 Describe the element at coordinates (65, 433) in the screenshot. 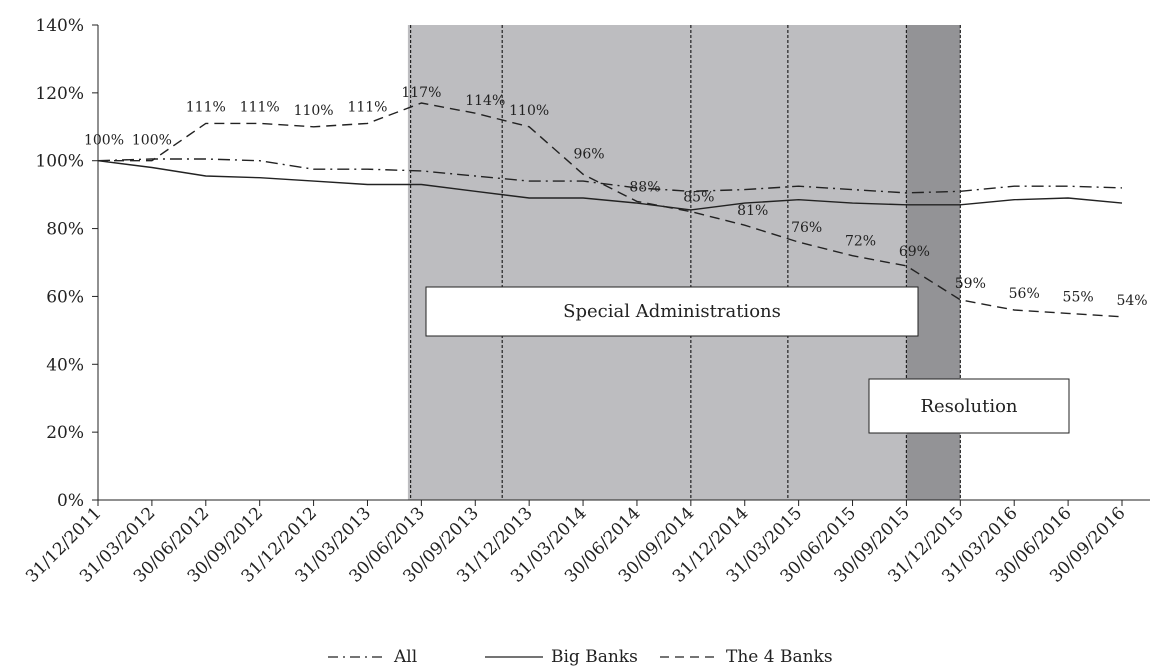

I see `y-tick-label: 20%` at that location.